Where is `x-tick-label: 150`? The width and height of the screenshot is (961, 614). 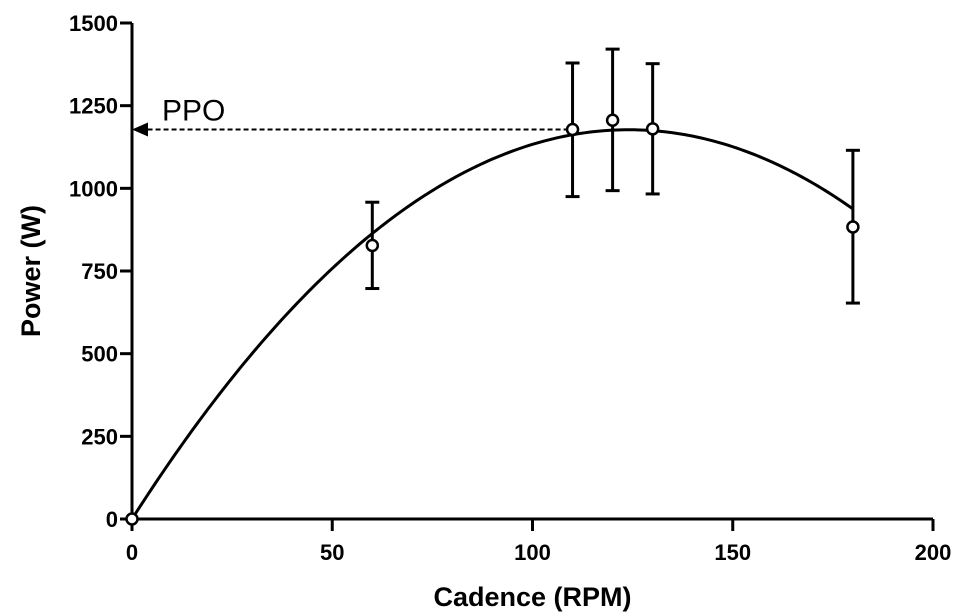
x-tick-label: 150 is located at coordinates (732, 552).